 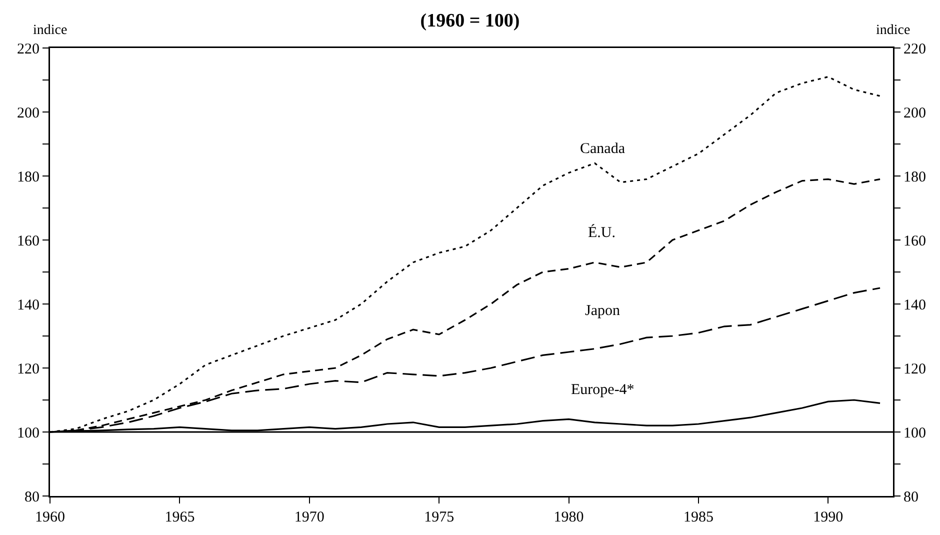 What do you see at coordinates (28, 433) in the screenshot?
I see `y-tick-label: 100` at bounding box center [28, 433].